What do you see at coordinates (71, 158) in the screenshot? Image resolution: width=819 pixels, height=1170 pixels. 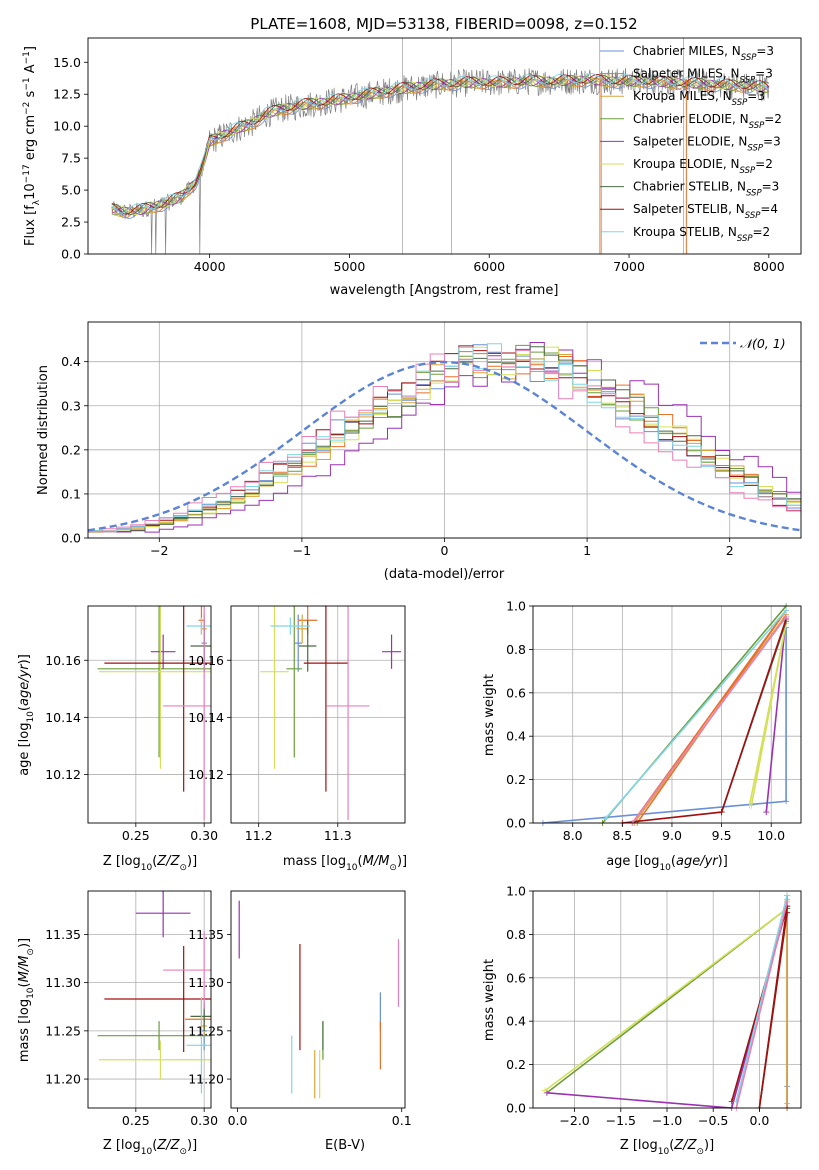 I see `spectrum-ytick-label: 7.5` at bounding box center [71, 158].